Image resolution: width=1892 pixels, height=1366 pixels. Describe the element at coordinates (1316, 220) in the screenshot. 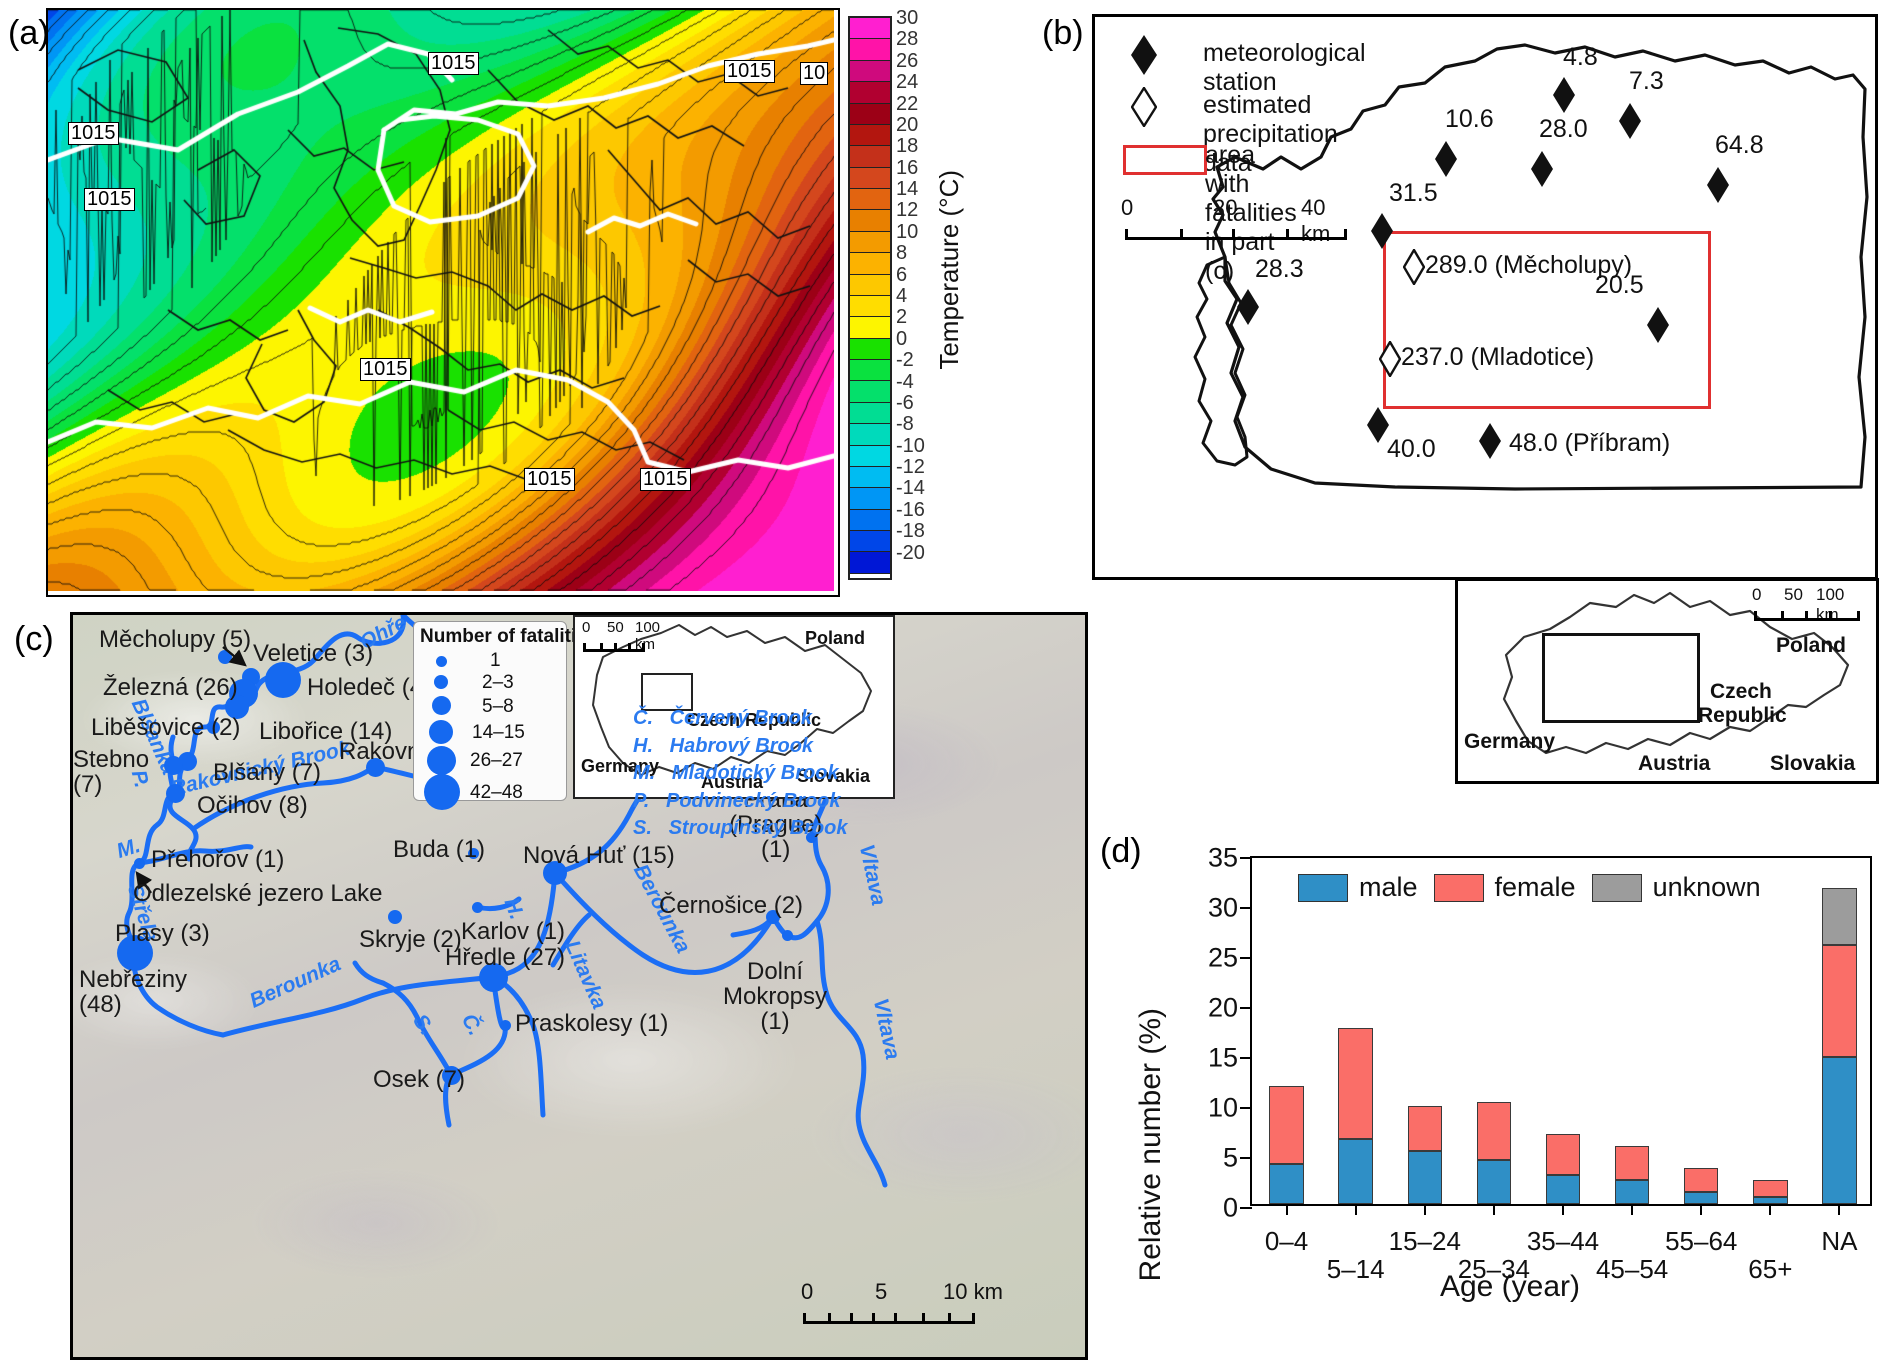

I see `scale-num-40km: 40 km` at that location.